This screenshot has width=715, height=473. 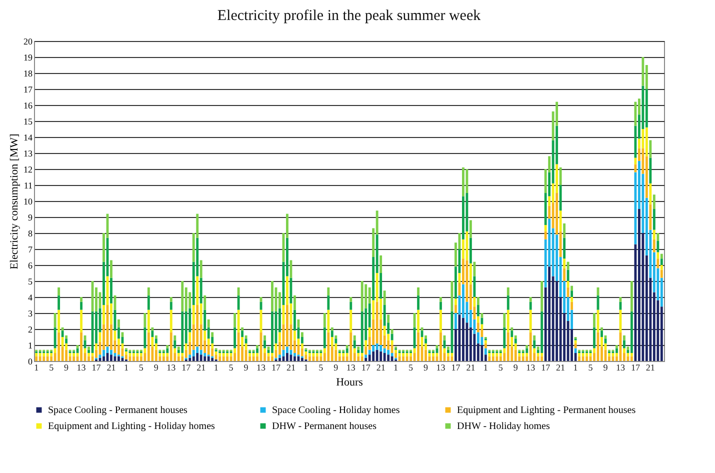 I want to click on y-tick-label: 8, so click(x=30, y=233).